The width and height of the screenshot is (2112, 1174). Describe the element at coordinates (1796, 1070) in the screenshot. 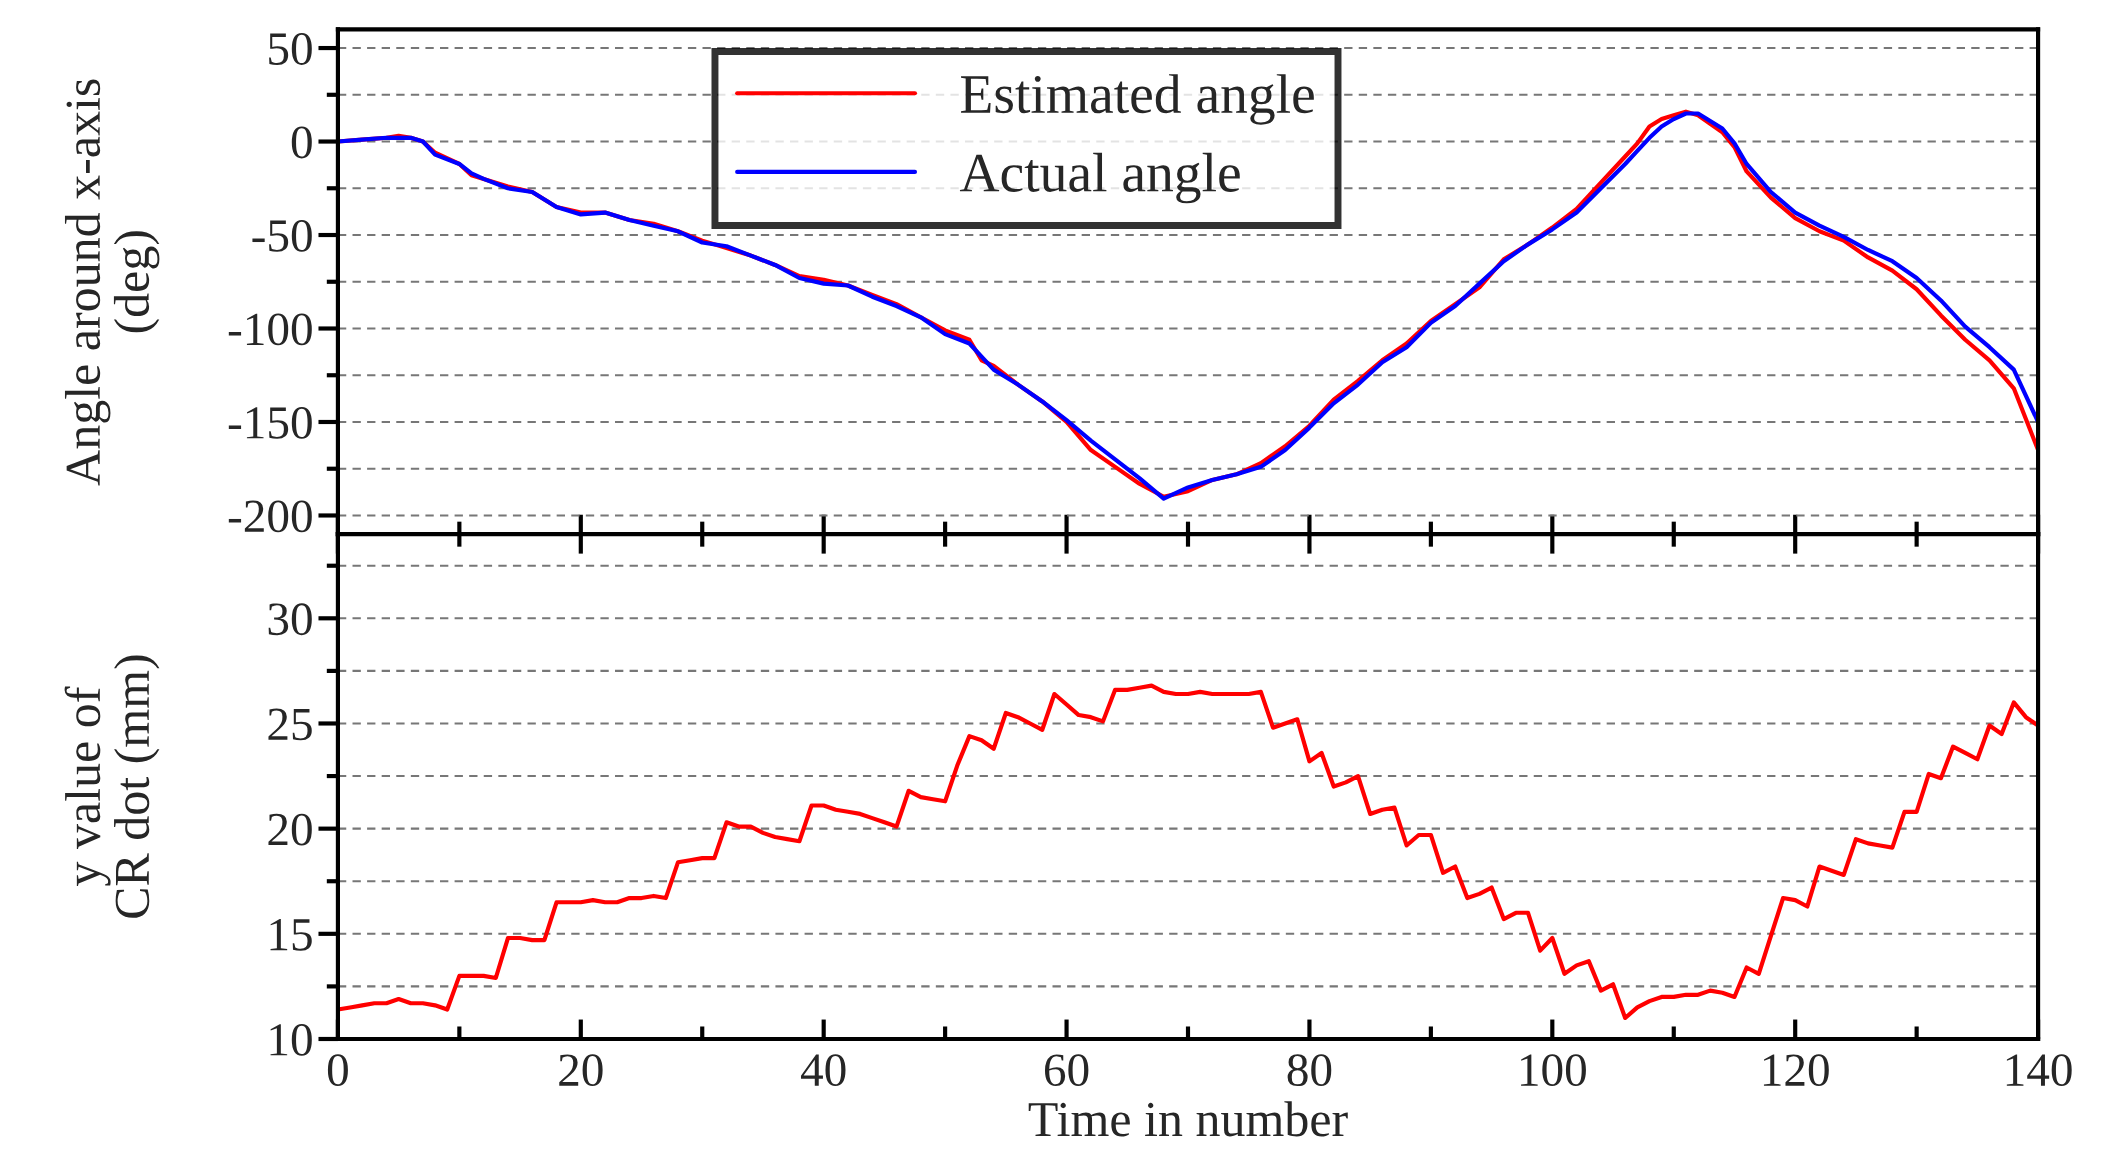

I see `x-tick-label: 120` at that location.